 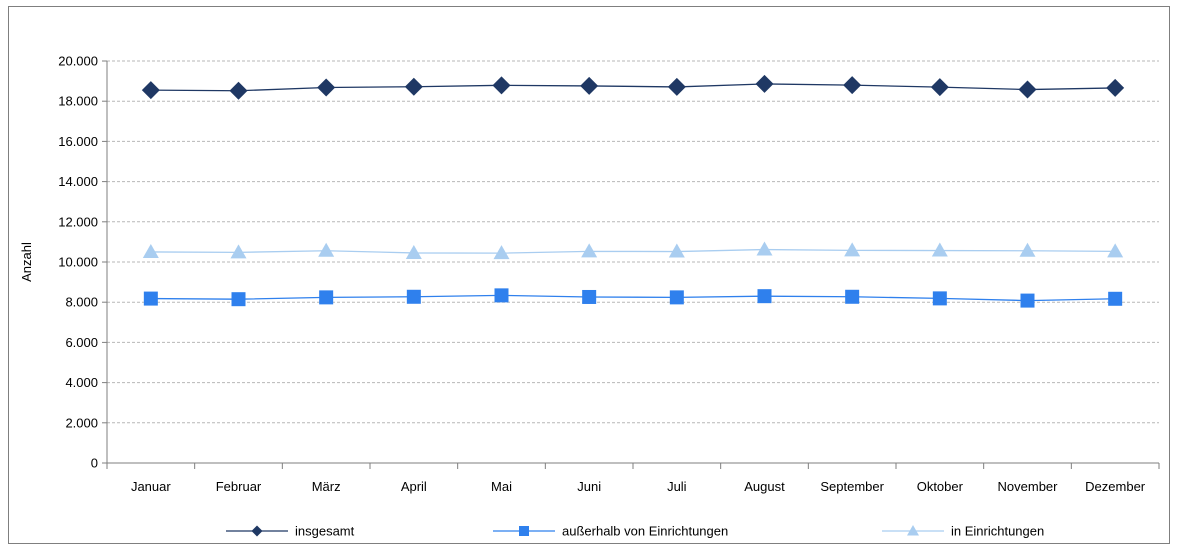 What do you see at coordinates (325, 531) in the screenshot?
I see `legend-label: insgesamt` at bounding box center [325, 531].